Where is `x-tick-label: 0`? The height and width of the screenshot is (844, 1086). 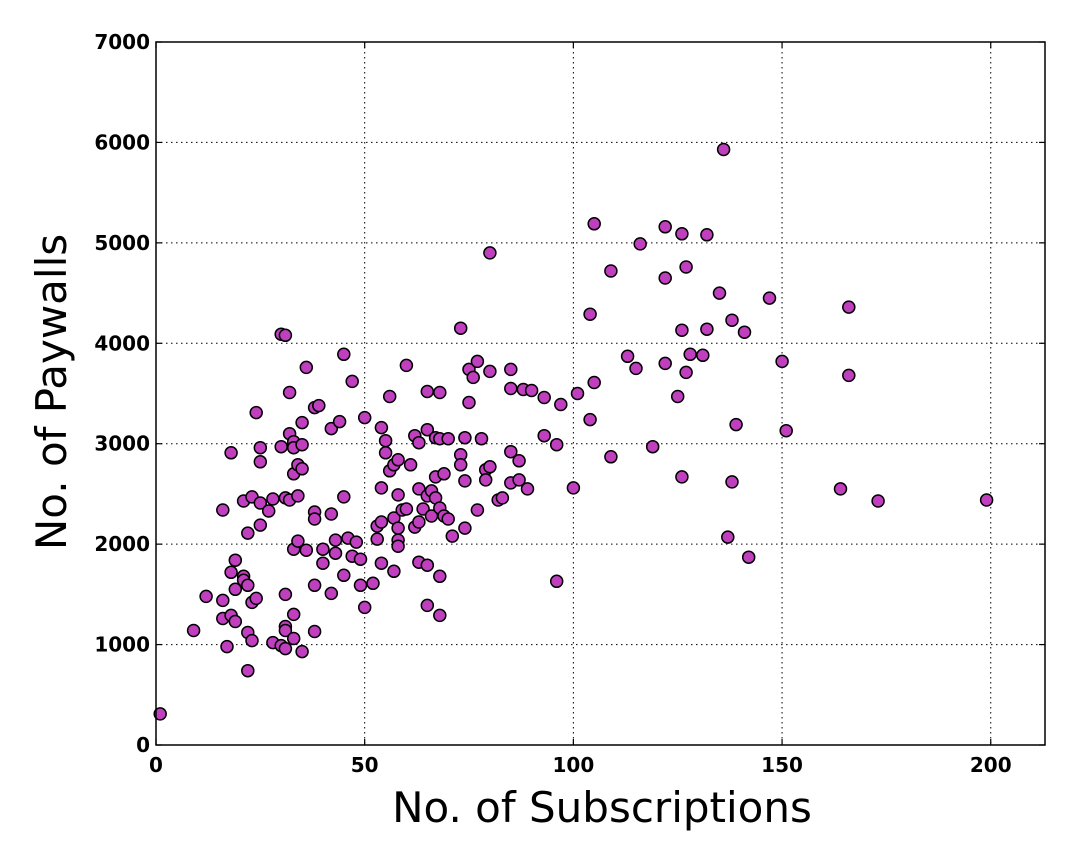
x-tick-label: 0 is located at coordinates (156, 765).